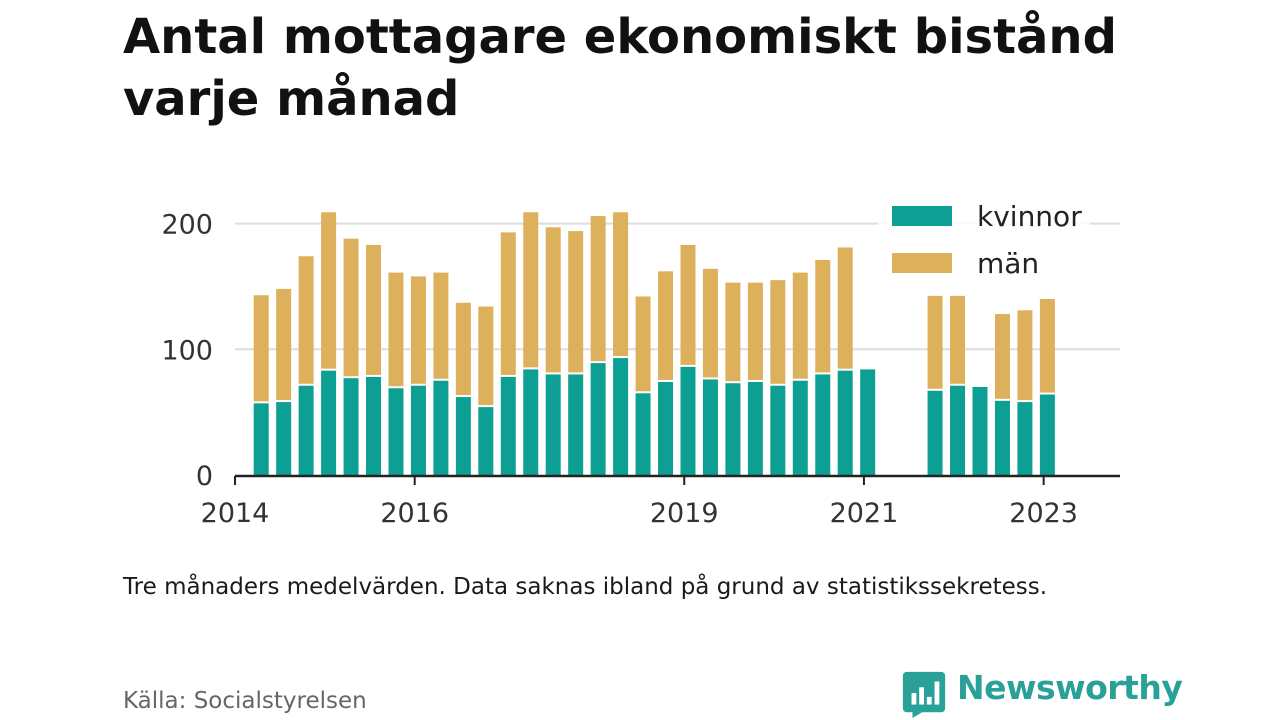  What do you see at coordinates (1008, 263) in the screenshot?
I see `legend-label: män` at bounding box center [1008, 263].